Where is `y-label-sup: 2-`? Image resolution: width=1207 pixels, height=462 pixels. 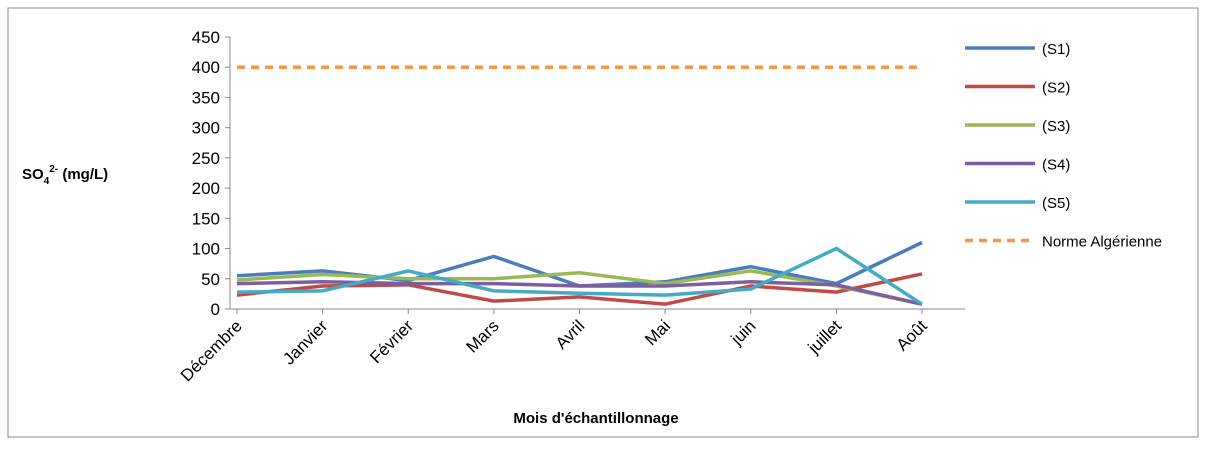
y-label-sup: 2- is located at coordinates (53, 169).